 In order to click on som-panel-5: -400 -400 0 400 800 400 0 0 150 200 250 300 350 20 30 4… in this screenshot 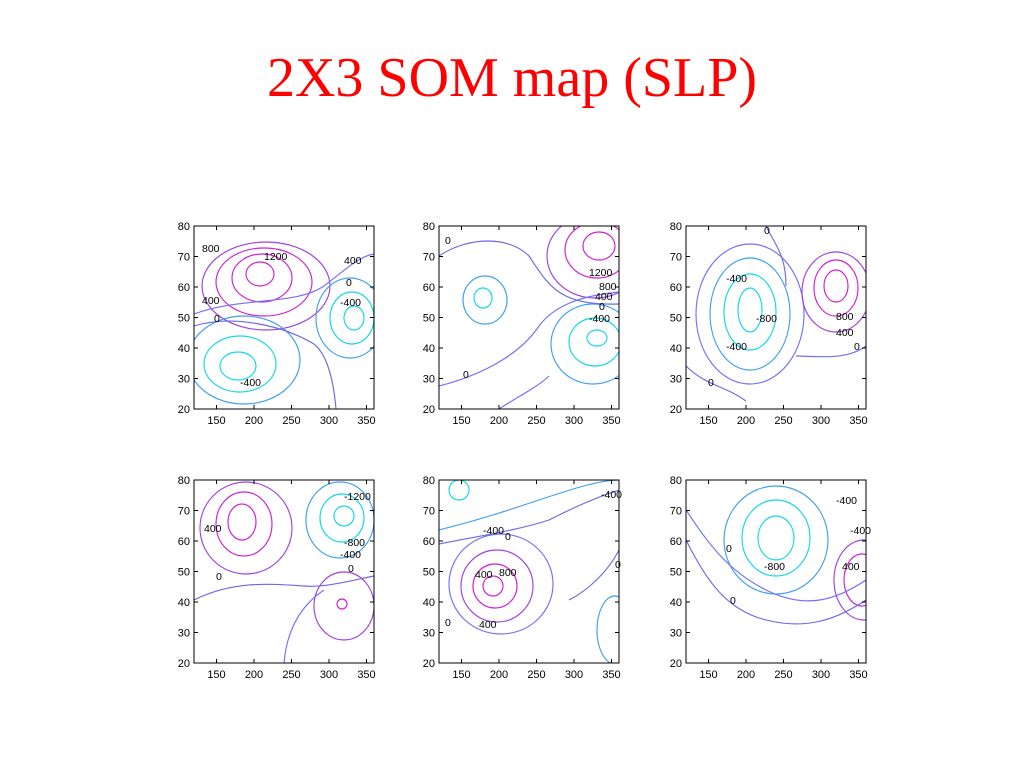, I will do `click(515, 577)`.